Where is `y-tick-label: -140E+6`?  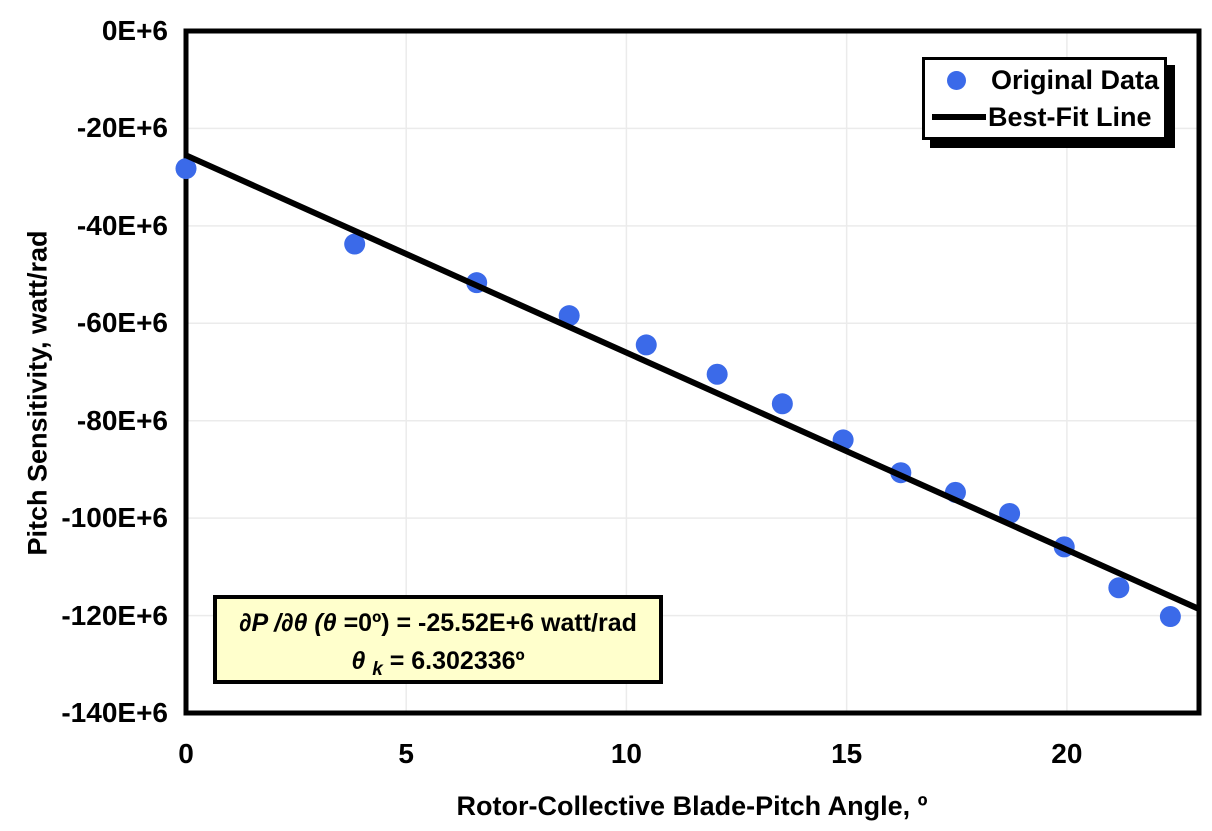
y-tick-label: -140E+6 is located at coordinates (114, 712).